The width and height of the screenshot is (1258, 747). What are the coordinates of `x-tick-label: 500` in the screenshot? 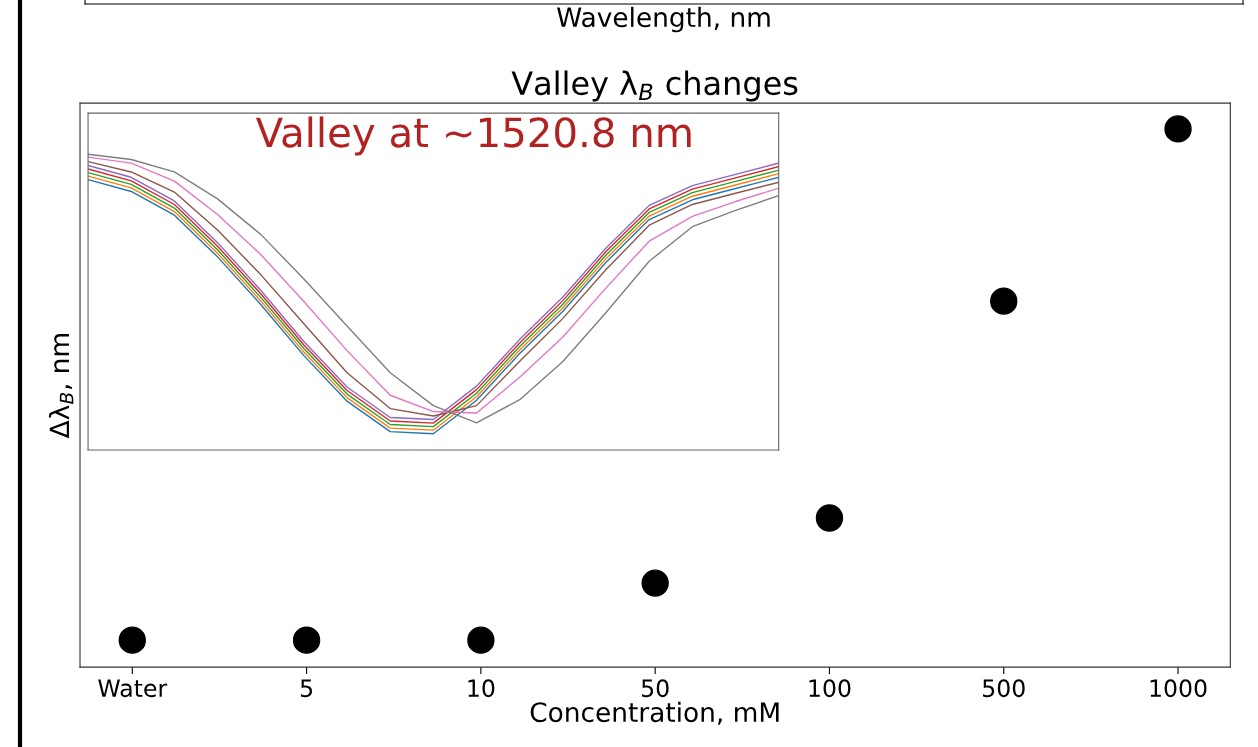 It's located at (1004, 688).